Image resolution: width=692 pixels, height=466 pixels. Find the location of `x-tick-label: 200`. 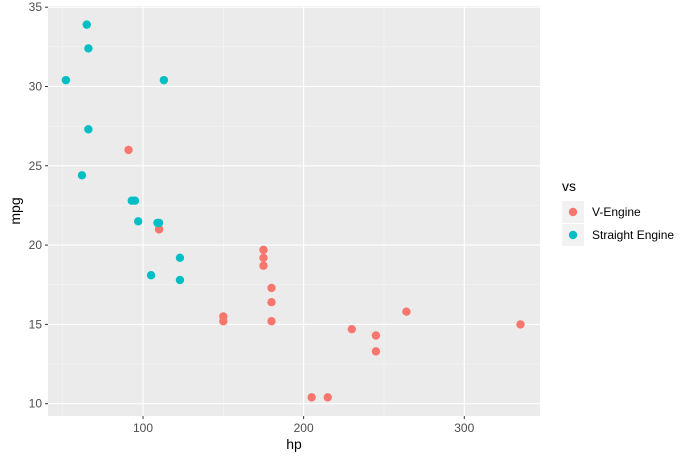

x-tick-label: 200 is located at coordinates (304, 428).